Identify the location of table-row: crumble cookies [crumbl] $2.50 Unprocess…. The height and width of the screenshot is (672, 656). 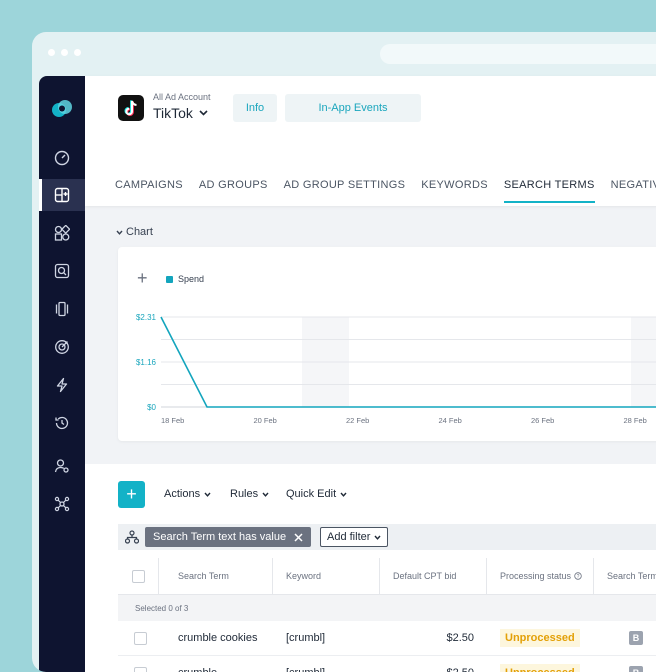
(387, 638).